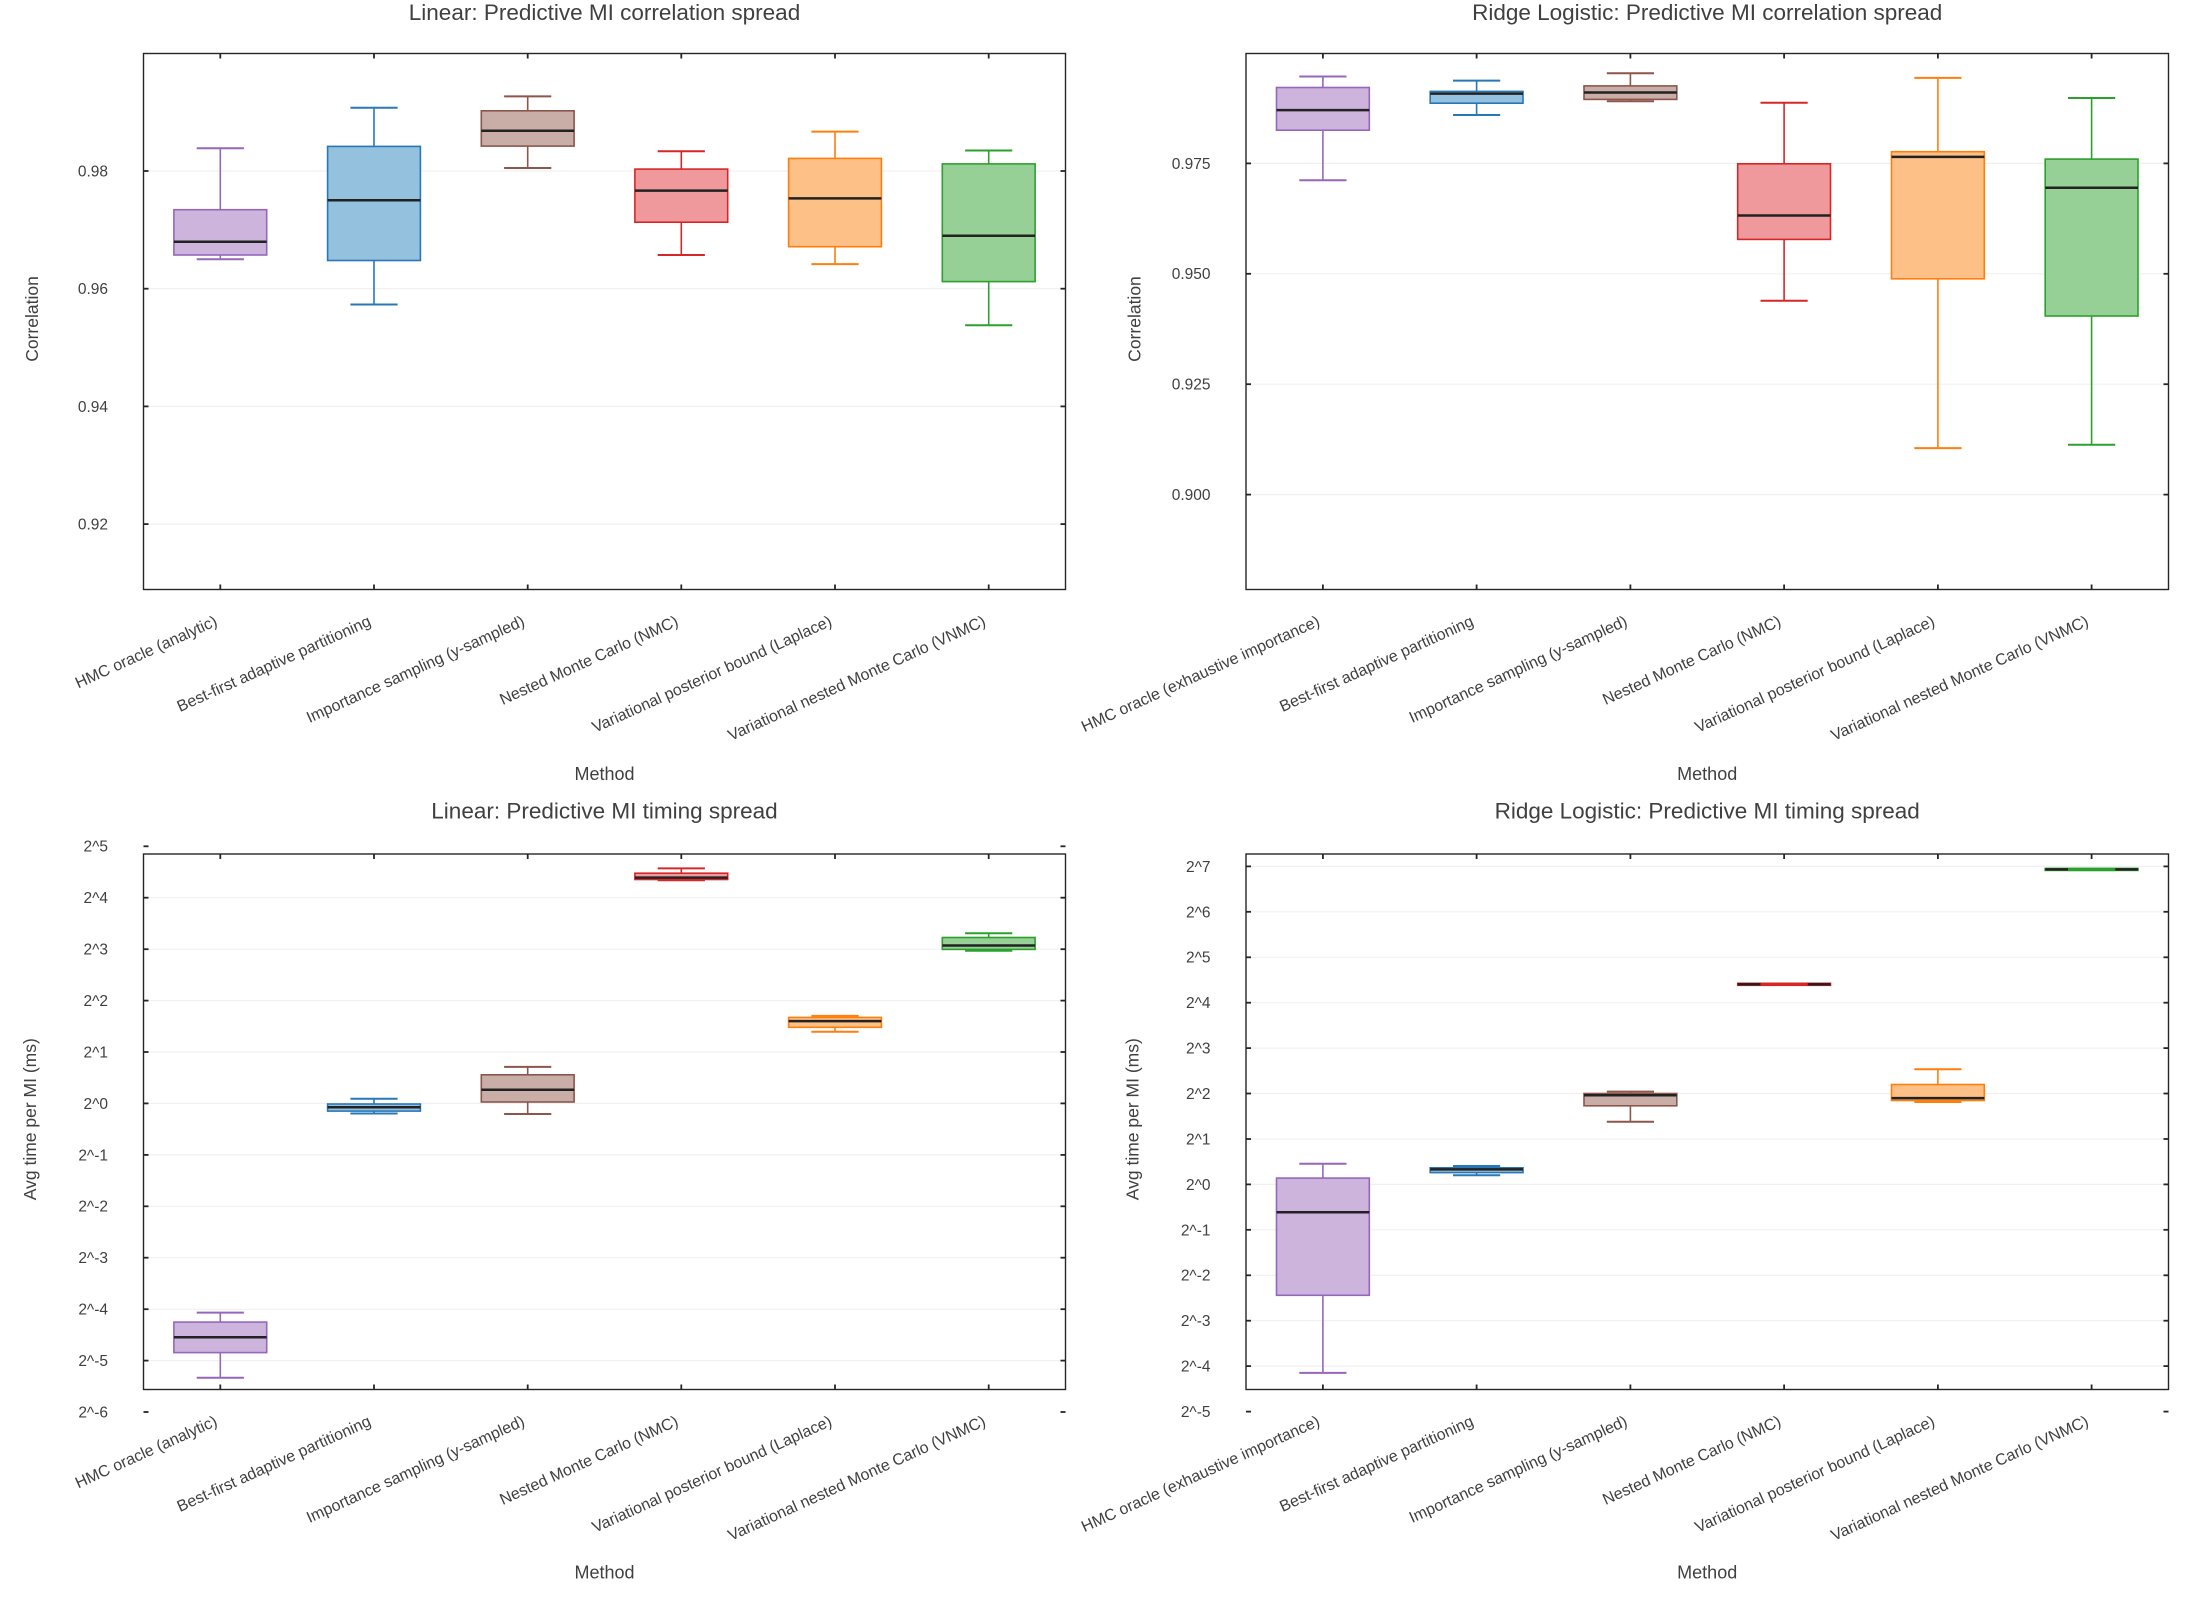 The height and width of the screenshot is (1600, 2200). What do you see at coordinates (93, 407) in the screenshot?
I see `svg-text: 0.94` at bounding box center [93, 407].